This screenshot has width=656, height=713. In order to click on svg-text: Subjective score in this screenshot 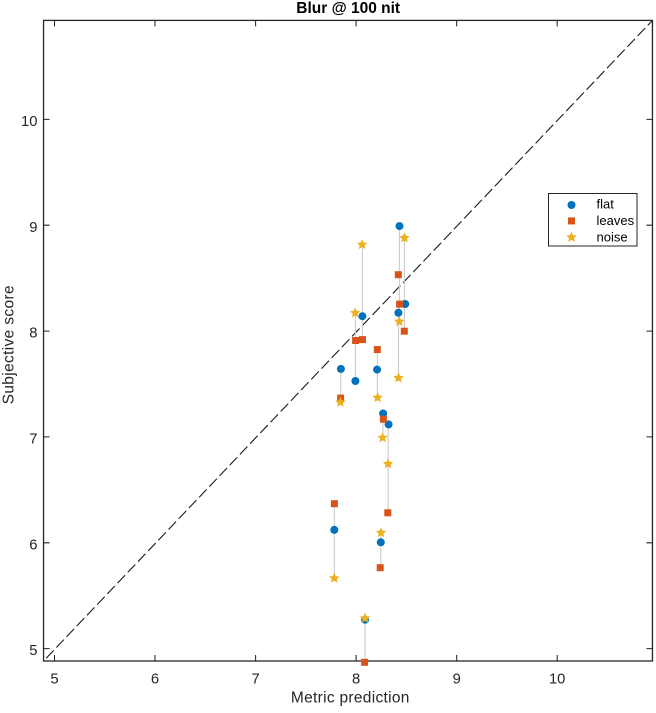, I will do `click(9, 344)`.